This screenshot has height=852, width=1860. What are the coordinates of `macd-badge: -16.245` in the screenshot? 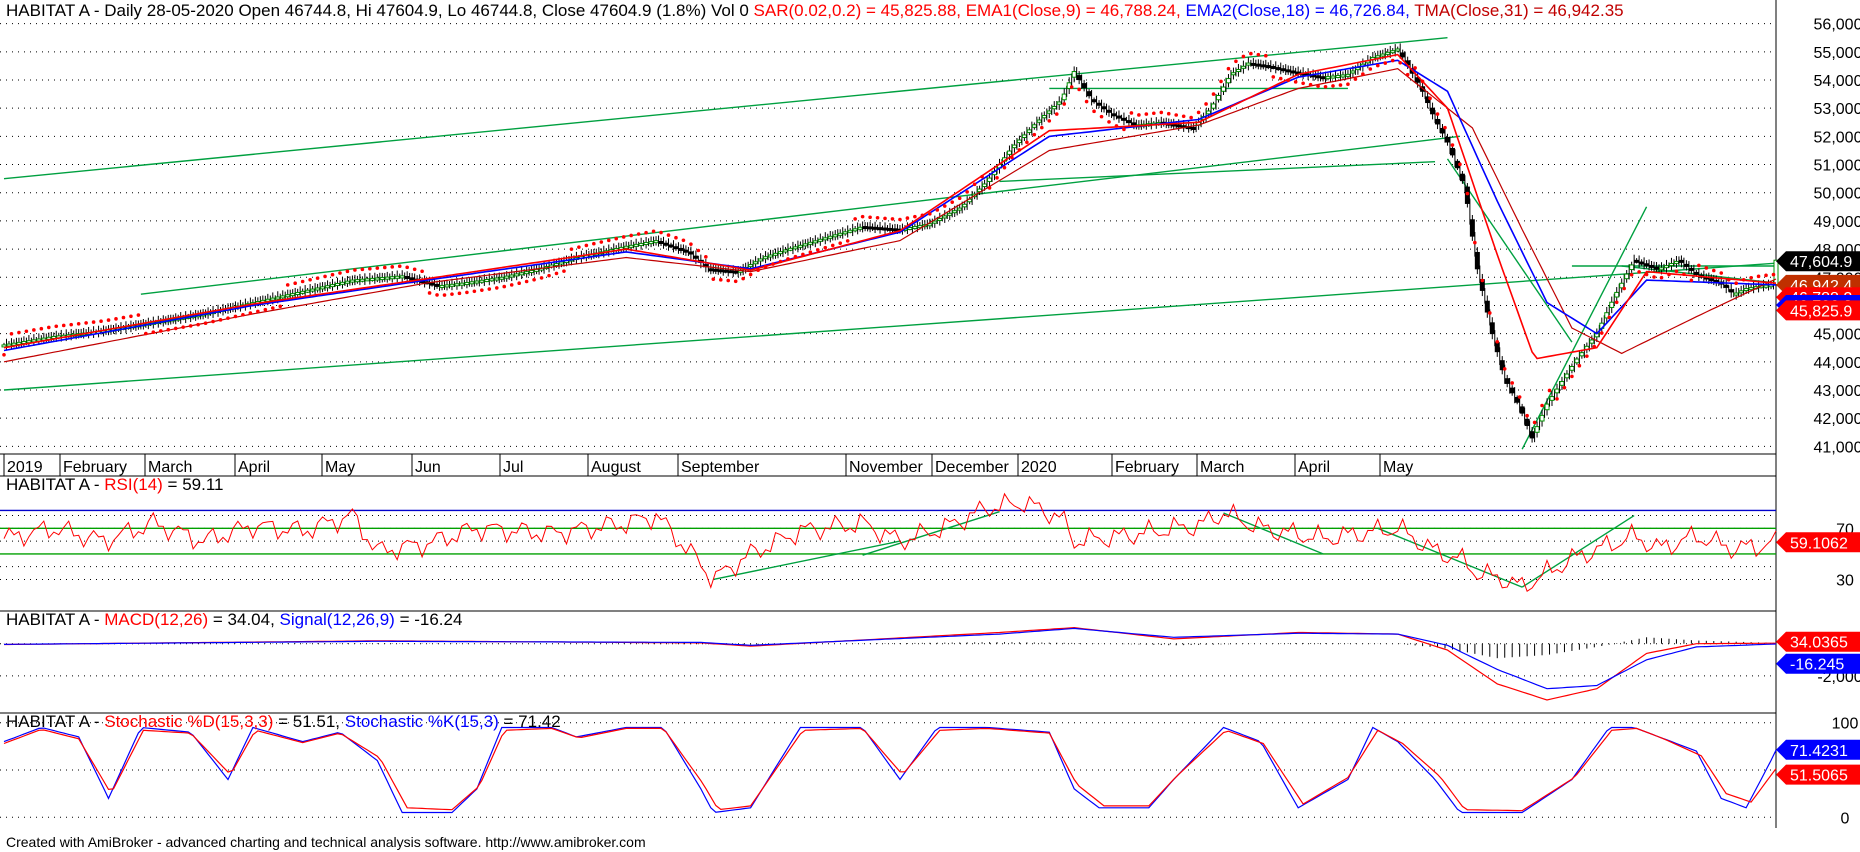 It's located at (1818, 663).